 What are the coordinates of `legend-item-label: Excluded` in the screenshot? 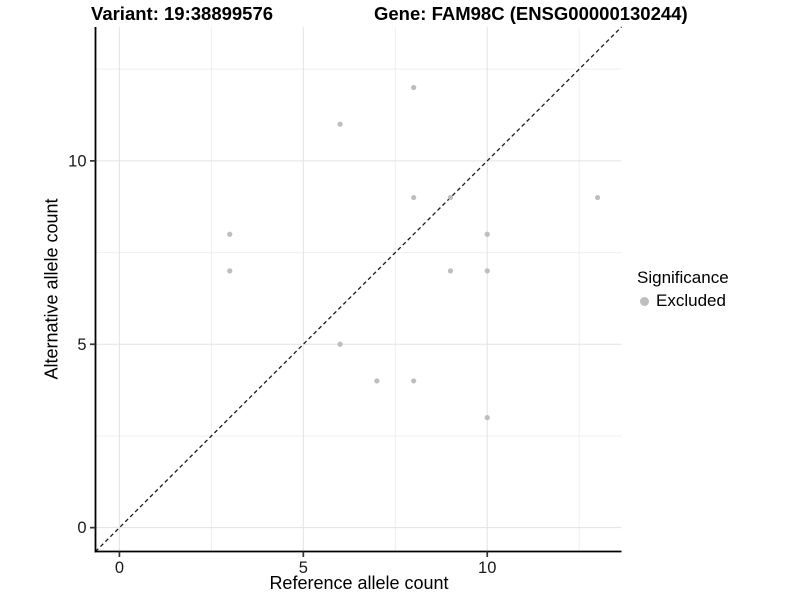 It's located at (691, 300).